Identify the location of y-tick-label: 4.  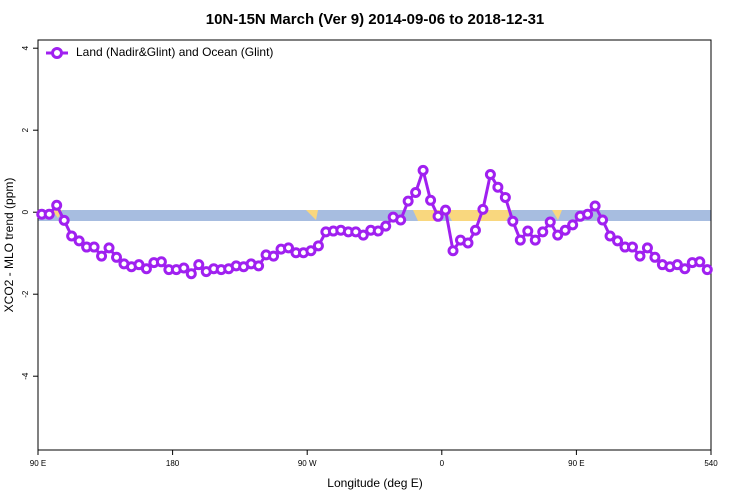
(25, 47).